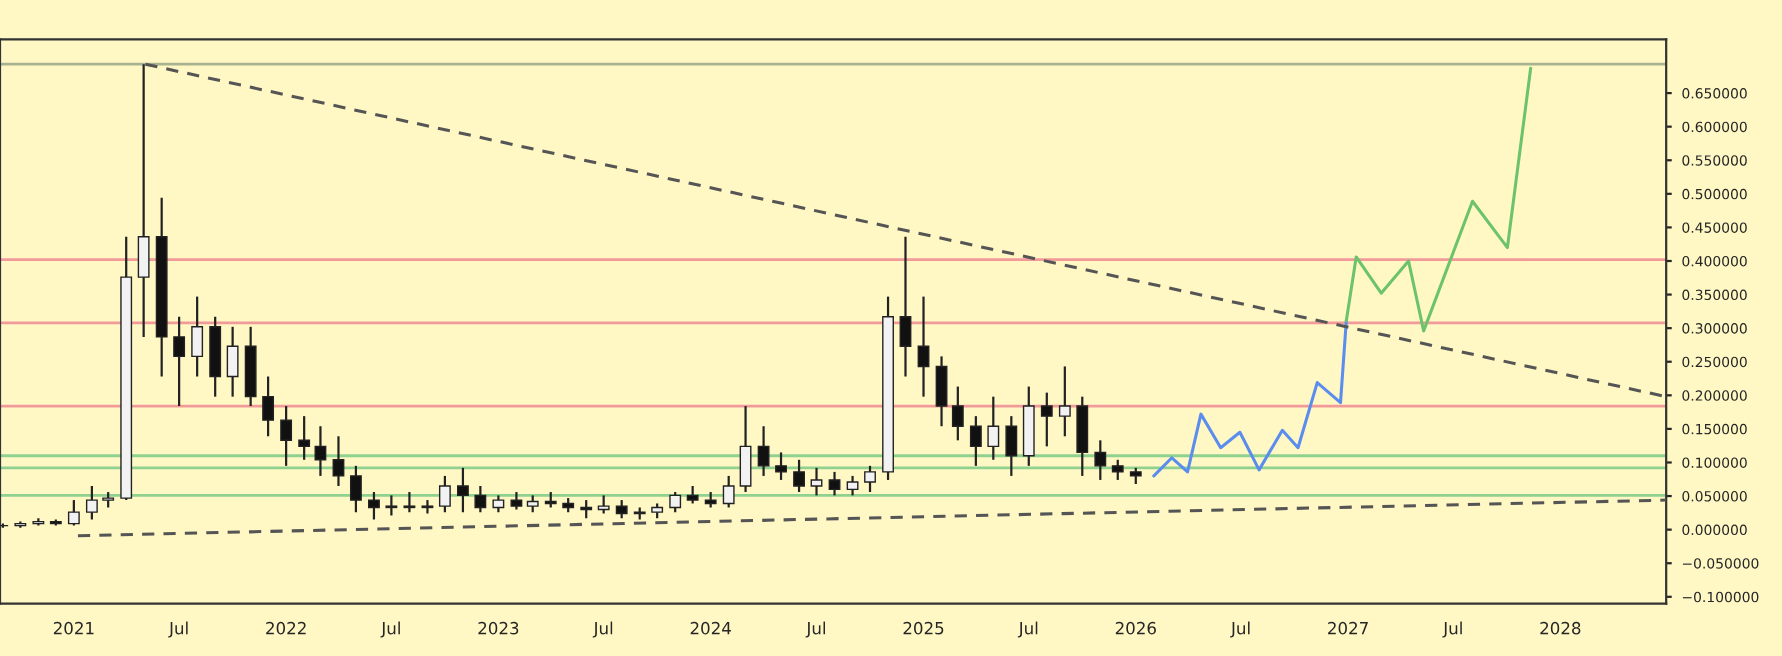  I want to click on x-tick-label: 2021, so click(73, 628).